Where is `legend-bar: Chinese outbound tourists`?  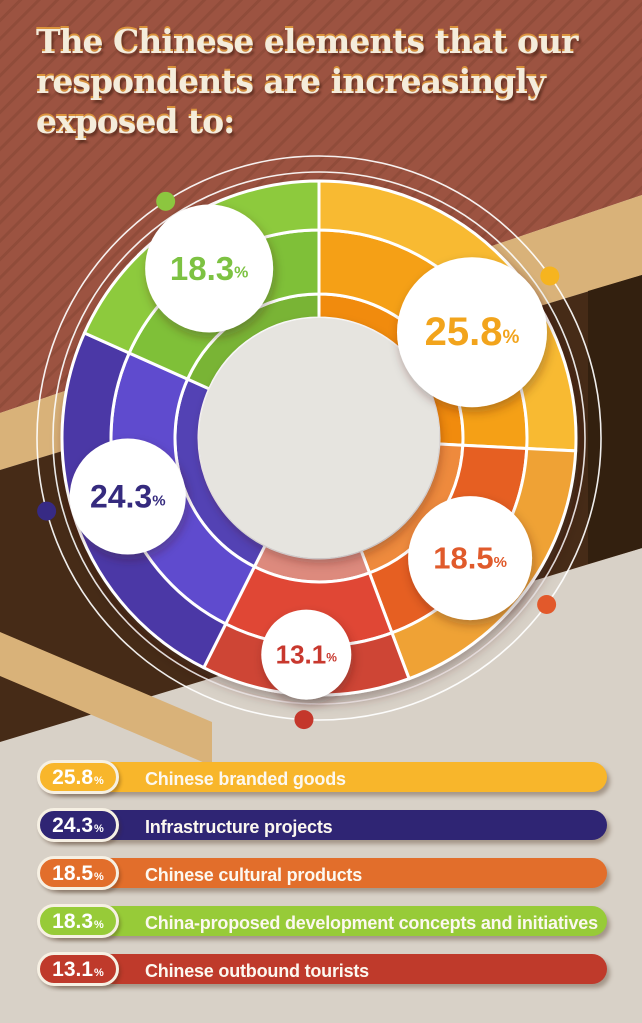 legend-bar: Chinese outbound tourists is located at coordinates (326, 969).